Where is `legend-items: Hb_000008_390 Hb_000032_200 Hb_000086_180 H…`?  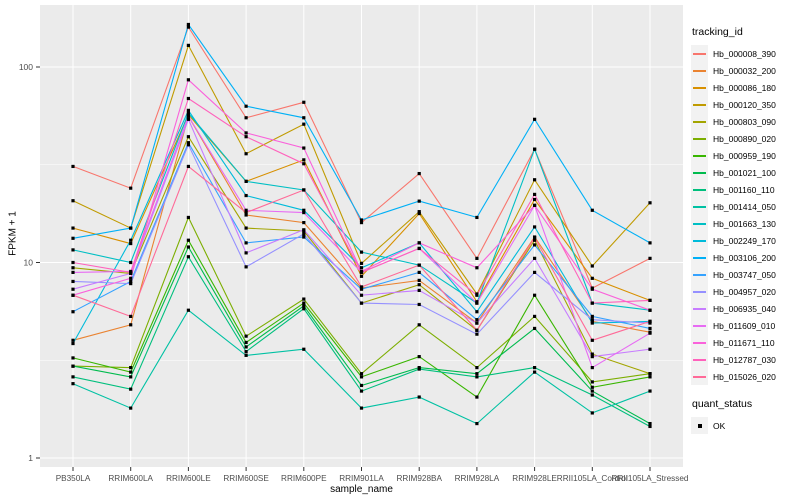
legend-items: Hb_000008_390 Hb_000032_200 Hb_000086_180 H… is located at coordinates (745, 215).